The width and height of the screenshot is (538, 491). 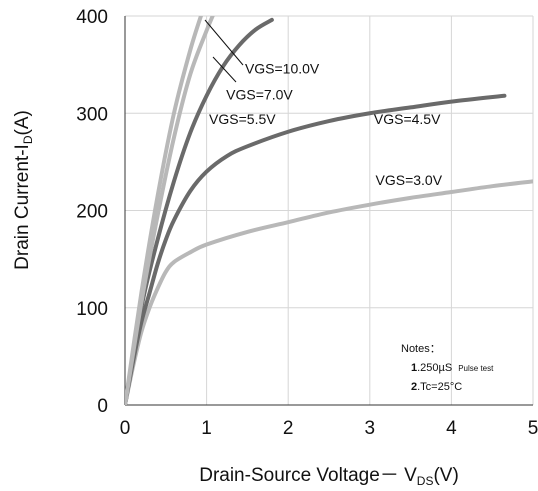 I want to click on y-tick-label: 200, so click(x=92, y=212).